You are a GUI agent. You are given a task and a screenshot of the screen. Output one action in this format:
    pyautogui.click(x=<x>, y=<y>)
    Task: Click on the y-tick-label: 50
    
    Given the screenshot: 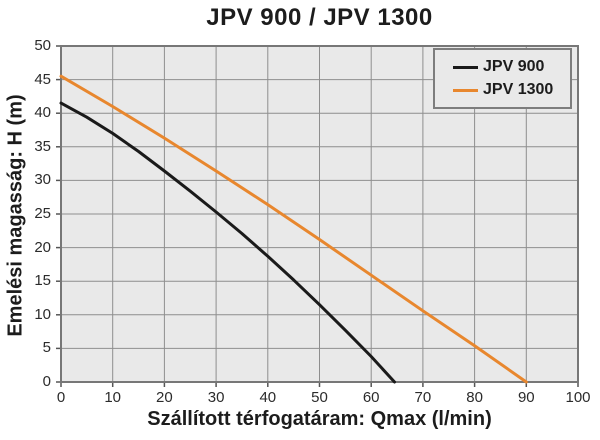 What is the action you would take?
    pyautogui.click(x=42, y=45)
    